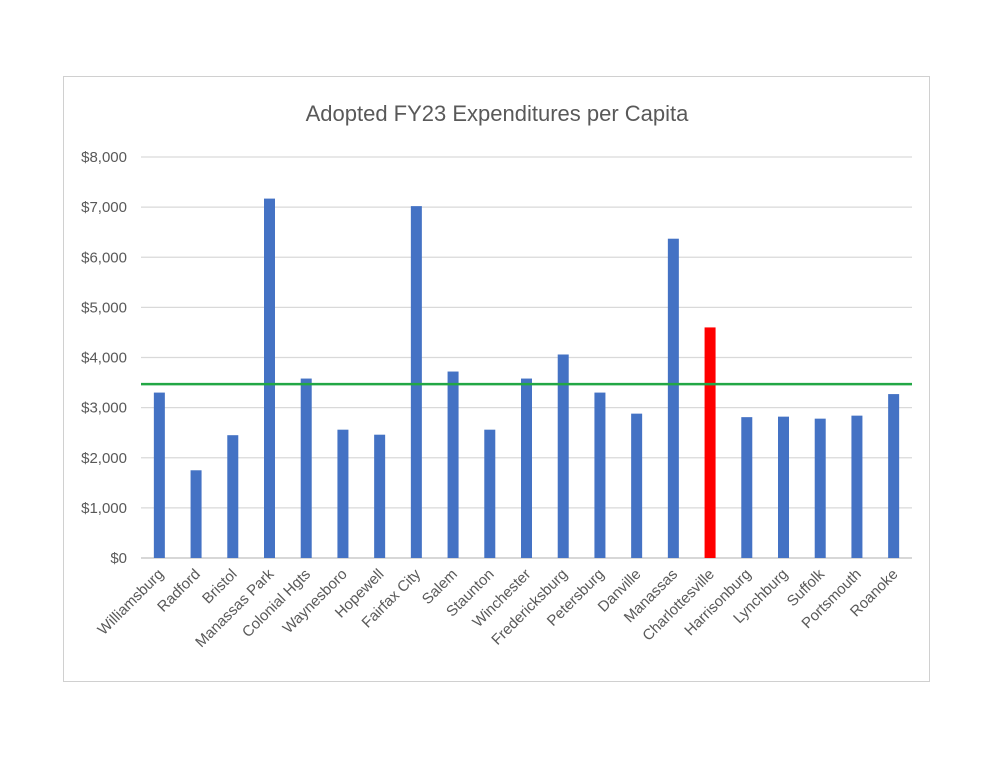  Describe the element at coordinates (104, 458) in the screenshot. I see `y-tick-label: $2,000` at that location.